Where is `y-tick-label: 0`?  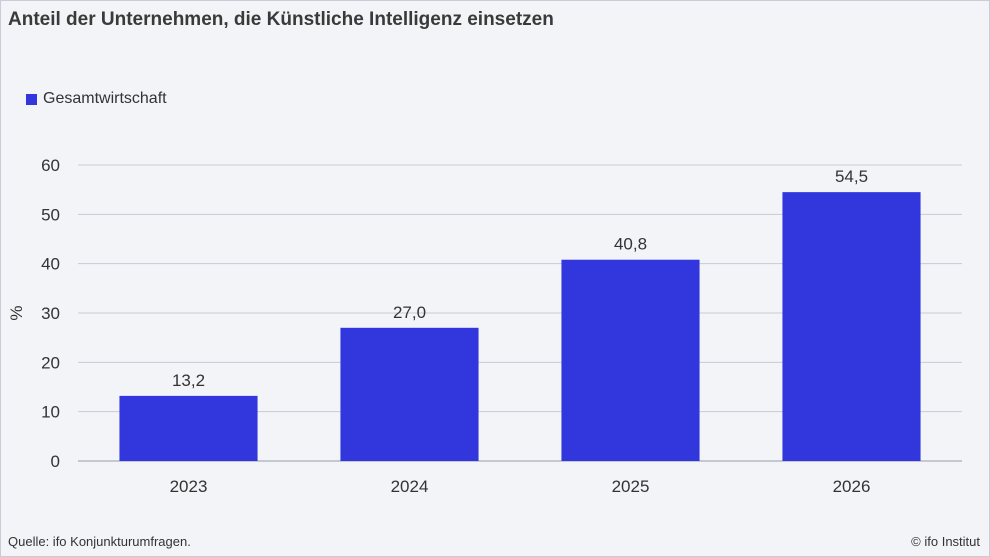 y-tick-label: 0 is located at coordinates (55, 461).